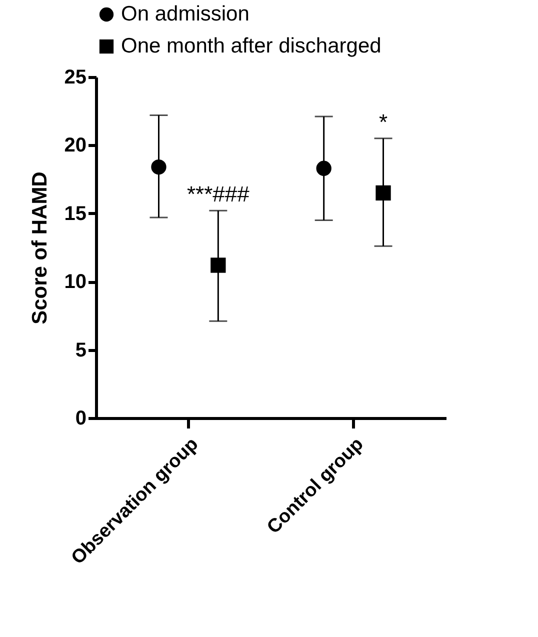  What do you see at coordinates (383, 121) in the screenshot?
I see `annotation: *` at bounding box center [383, 121].